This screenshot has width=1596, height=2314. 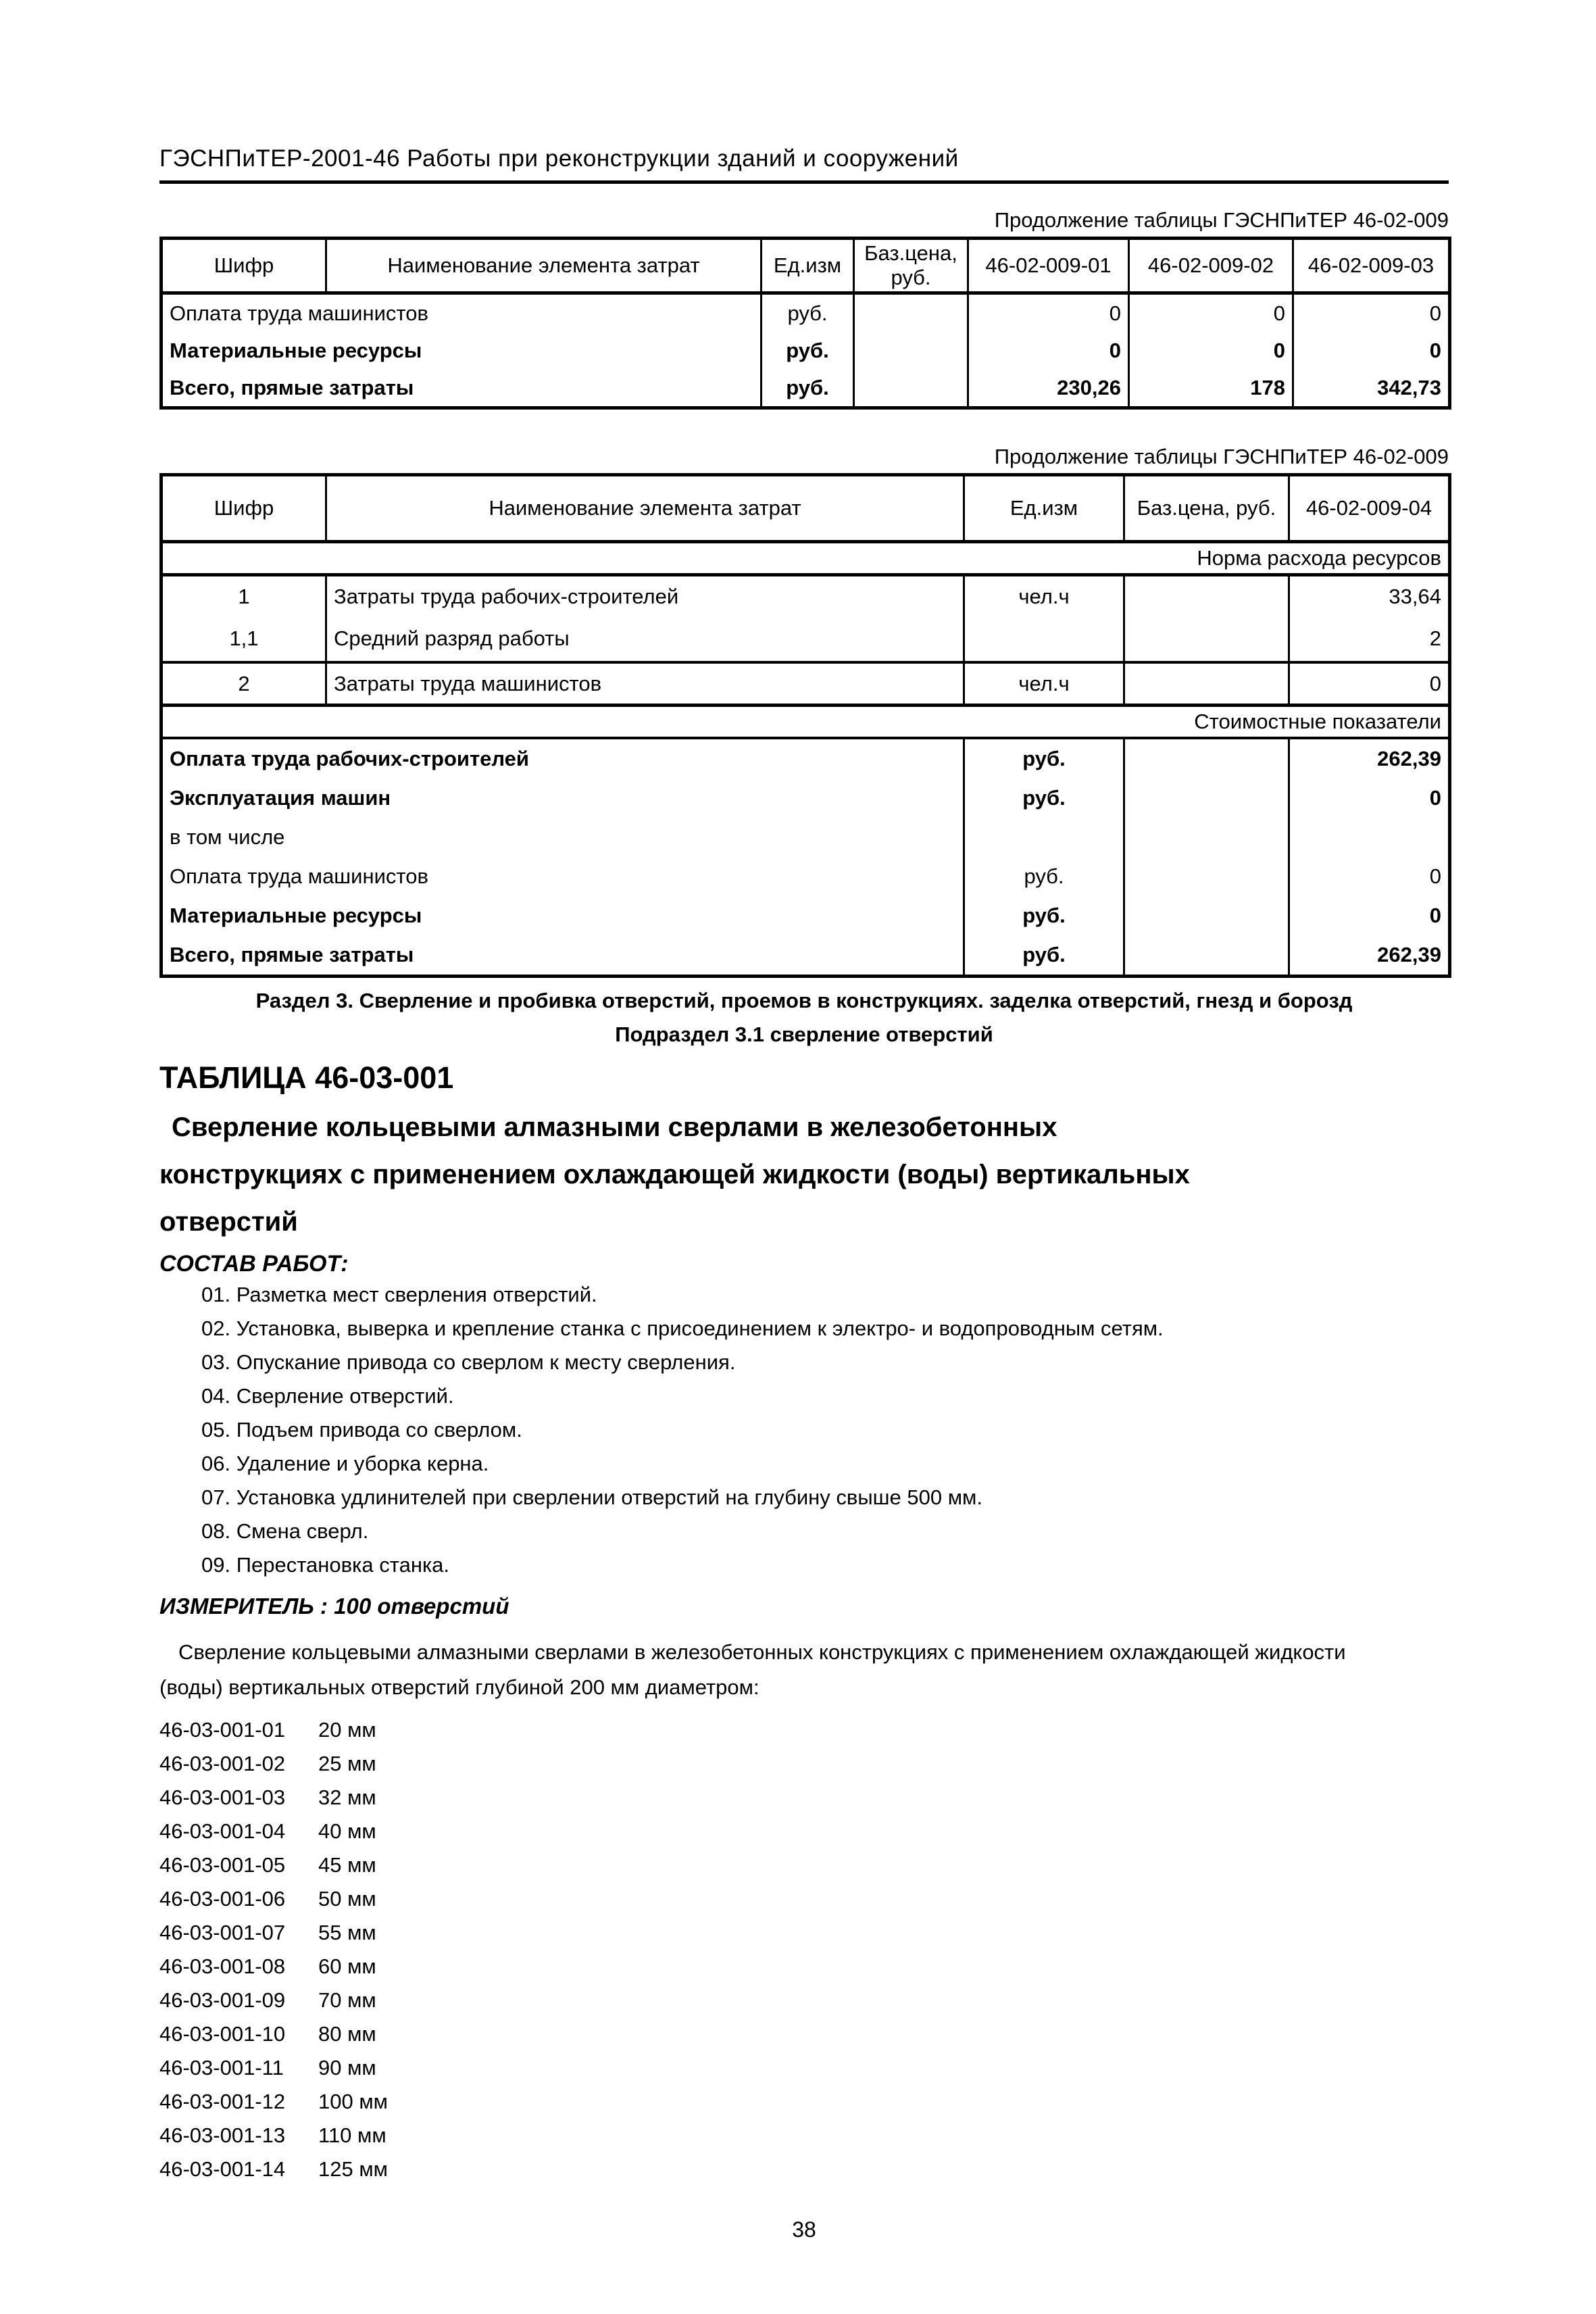 I want to click on list-item: 46-03-001-14 125 мм, so click(x=804, y=2169).